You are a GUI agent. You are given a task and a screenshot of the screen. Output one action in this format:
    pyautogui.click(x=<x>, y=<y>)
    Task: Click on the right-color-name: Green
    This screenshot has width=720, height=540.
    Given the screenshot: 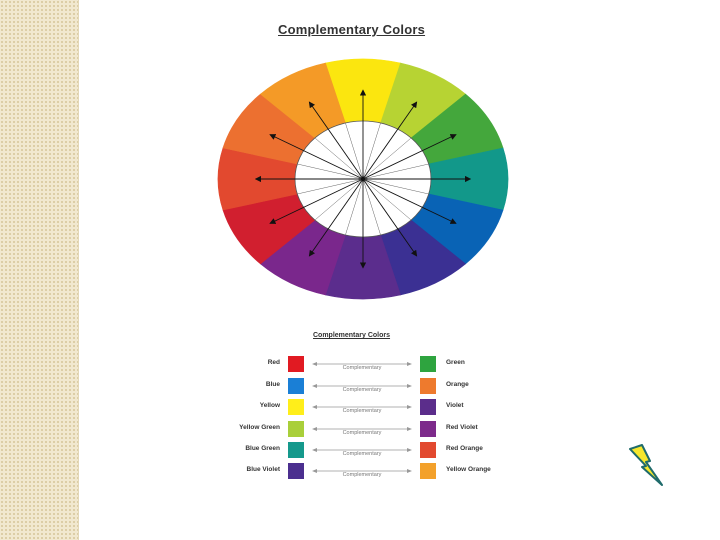 What is the action you would take?
    pyautogui.click(x=455, y=362)
    